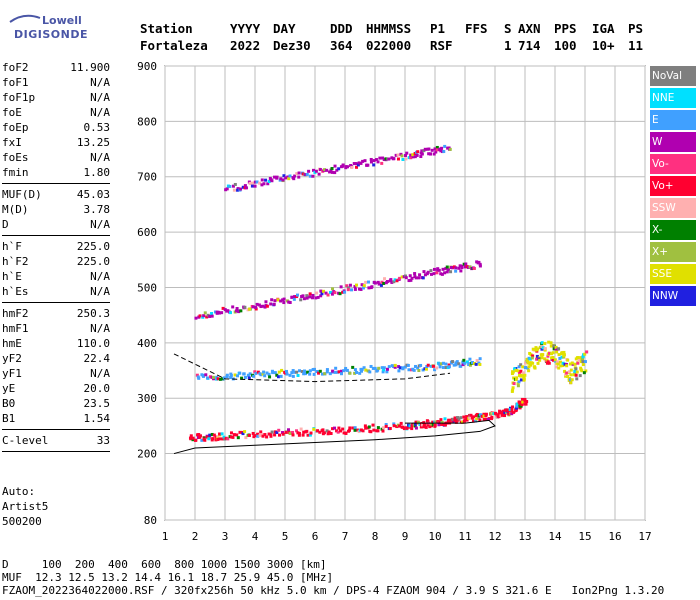  I want to click on param-value: 225.0, so click(93, 246).